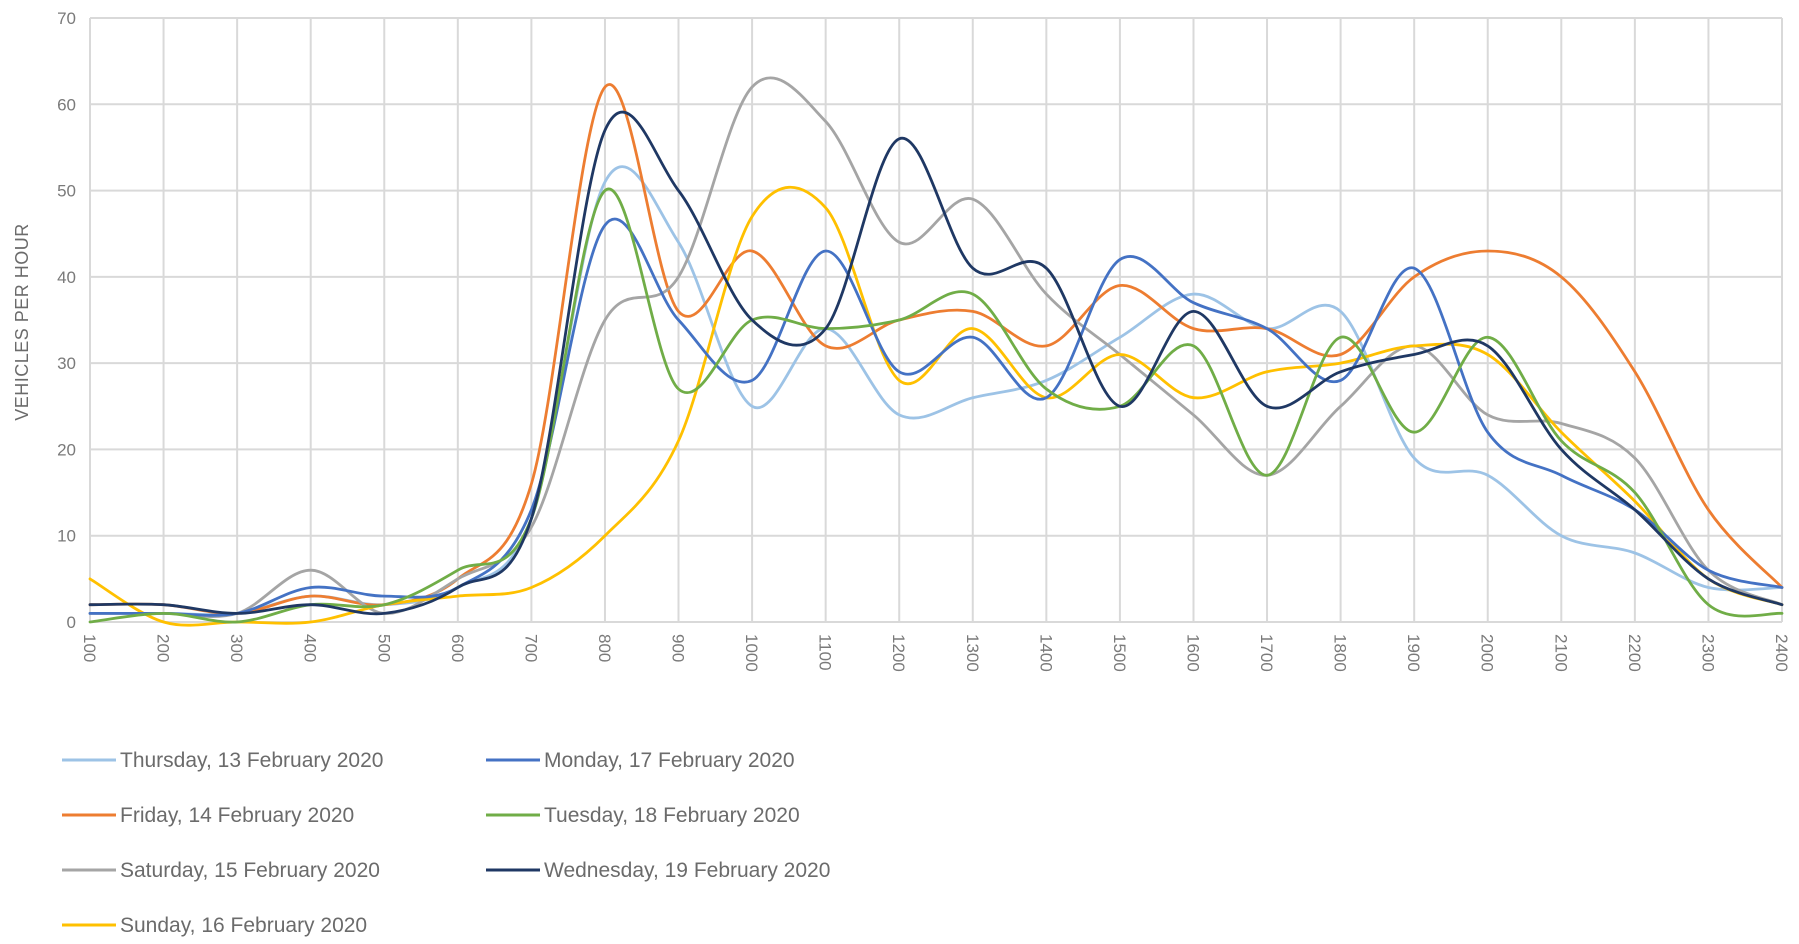 The height and width of the screenshot is (944, 1799). I want to click on x-tick-label: 1400, so click(1045, 653).